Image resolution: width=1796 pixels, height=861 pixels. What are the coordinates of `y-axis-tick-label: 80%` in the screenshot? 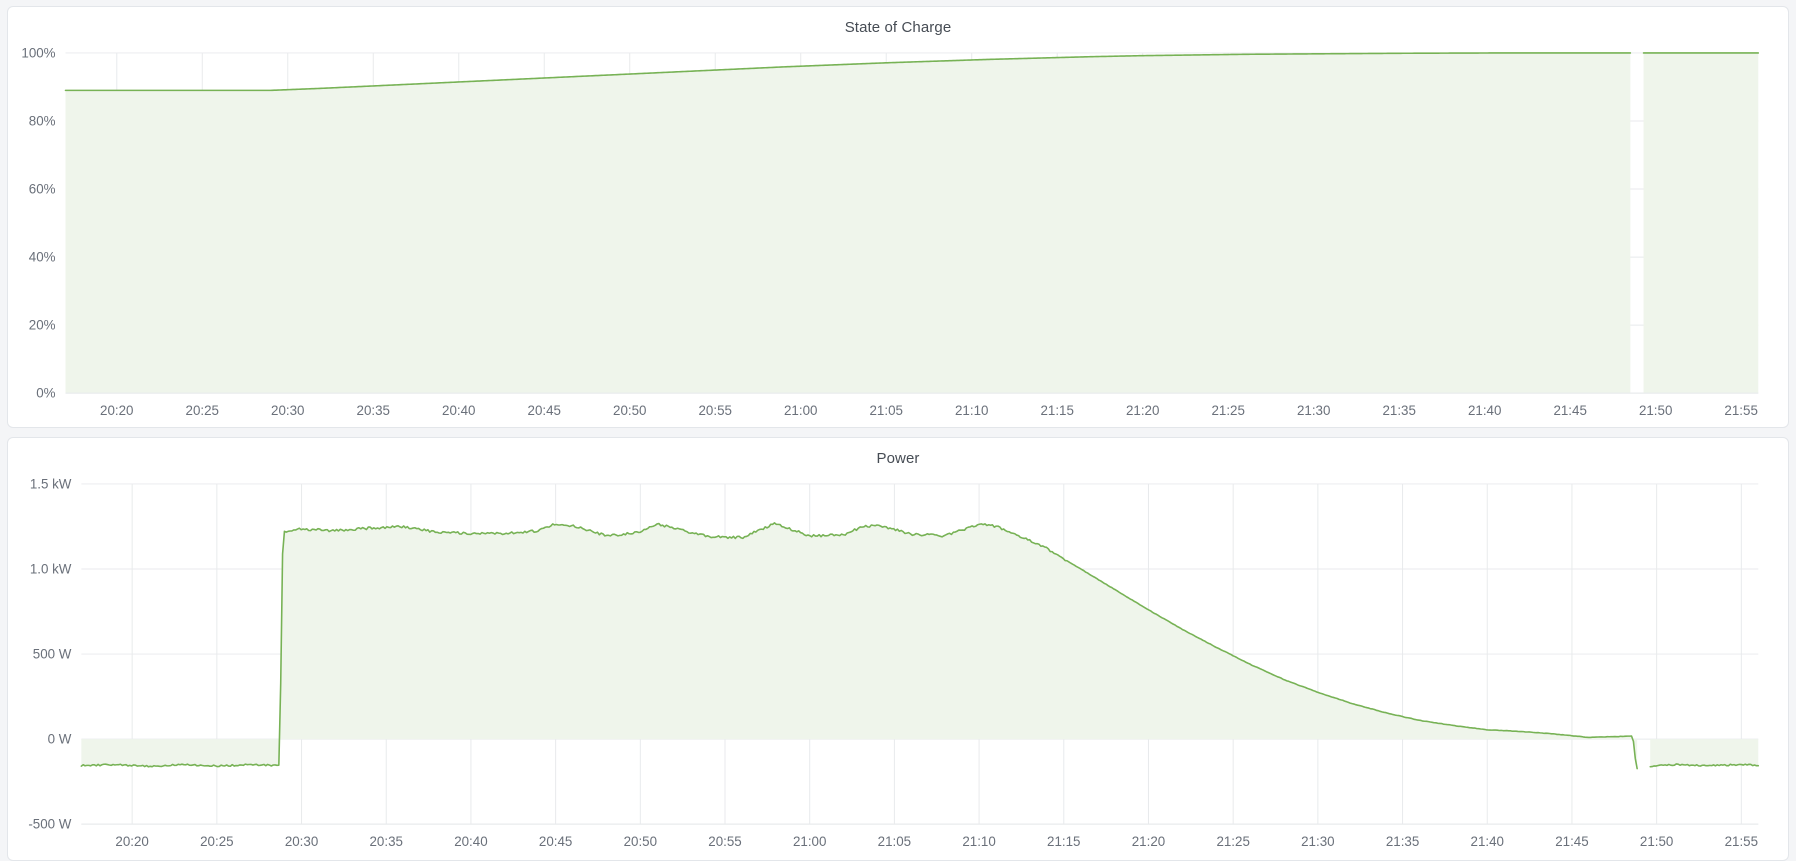 It's located at (42, 120).